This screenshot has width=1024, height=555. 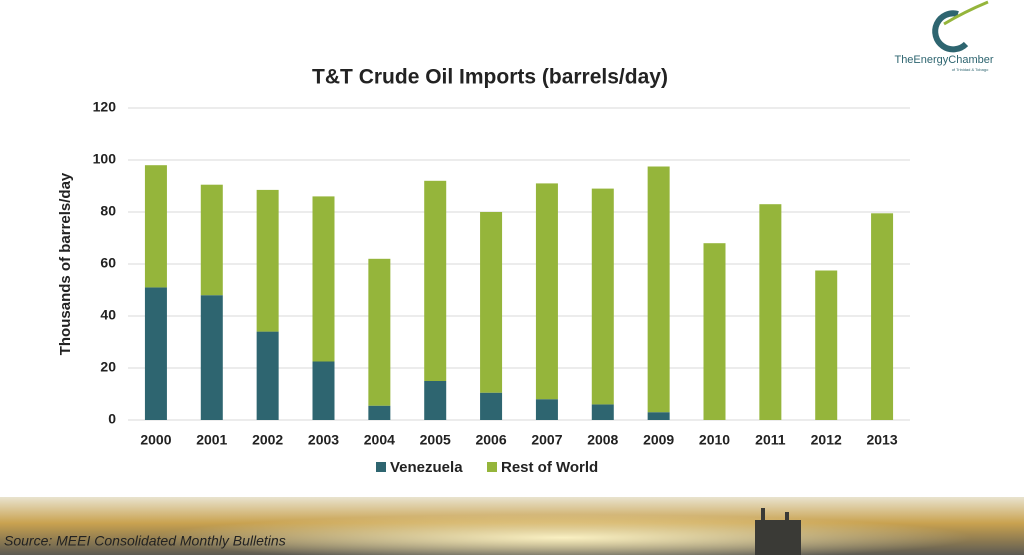 What do you see at coordinates (490, 77) in the screenshot?
I see `chart-title: T&T Crude Oil Imports (barrels/day)` at bounding box center [490, 77].